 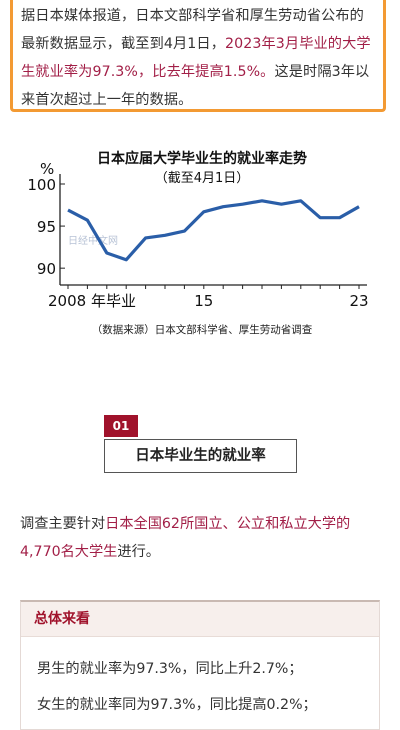 I want to click on x-tick-label: 23, so click(x=358, y=301).